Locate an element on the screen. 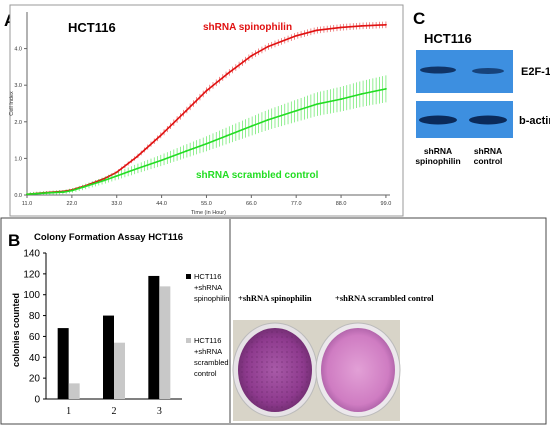 The height and width of the screenshot is (431, 550). colony-plate-photo is located at coordinates (316, 370).